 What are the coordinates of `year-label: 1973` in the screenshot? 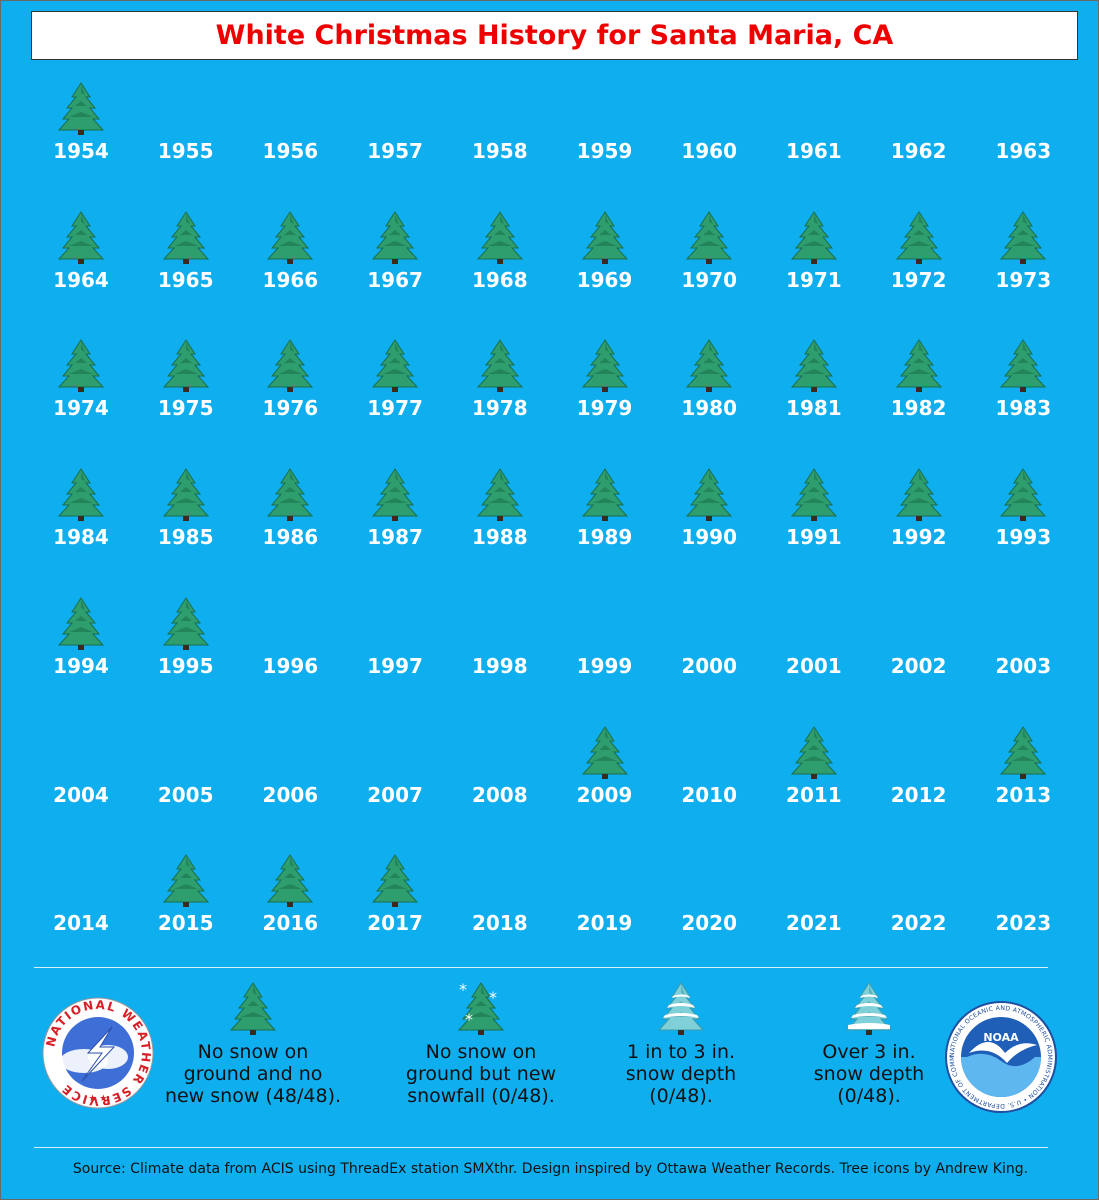 It's located at (1023, 279).